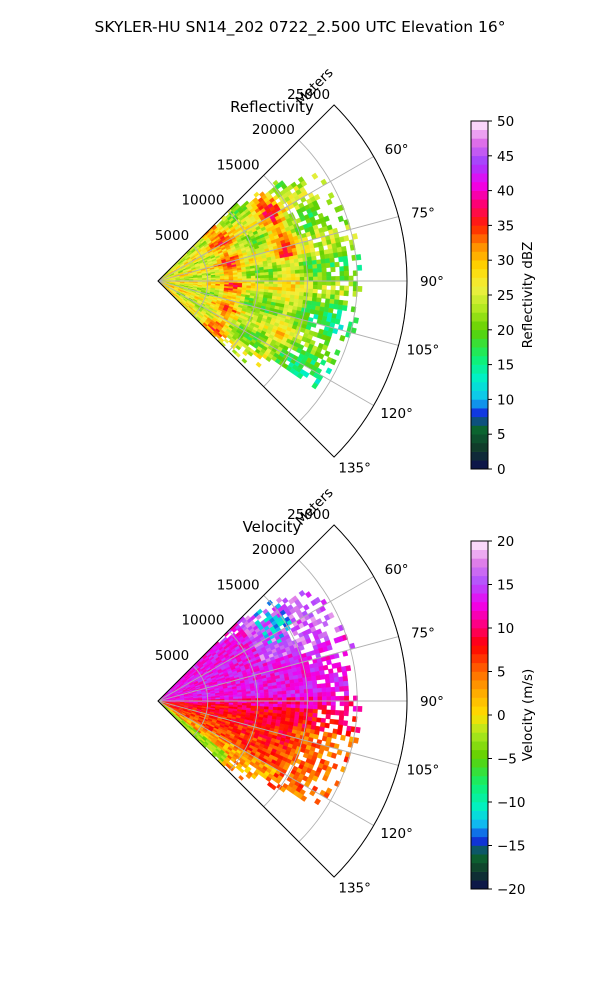 The image size is (600, 1000). Describe the element at coordinates (505, 192) in the screenshot. I see `colorbar-tick-label: 40` at that location.